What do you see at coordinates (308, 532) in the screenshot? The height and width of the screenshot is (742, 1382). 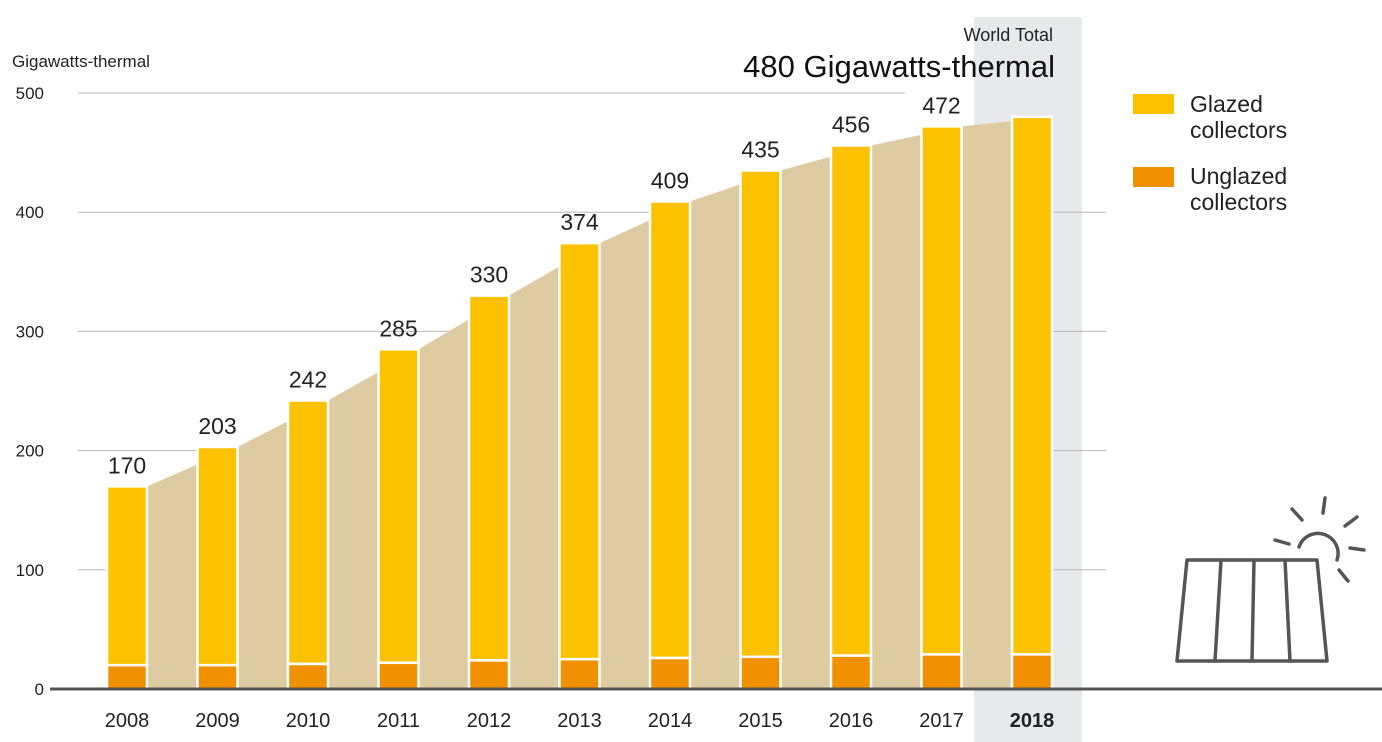 I see `bar-glazed-2010` at bounding box center [308, 532].